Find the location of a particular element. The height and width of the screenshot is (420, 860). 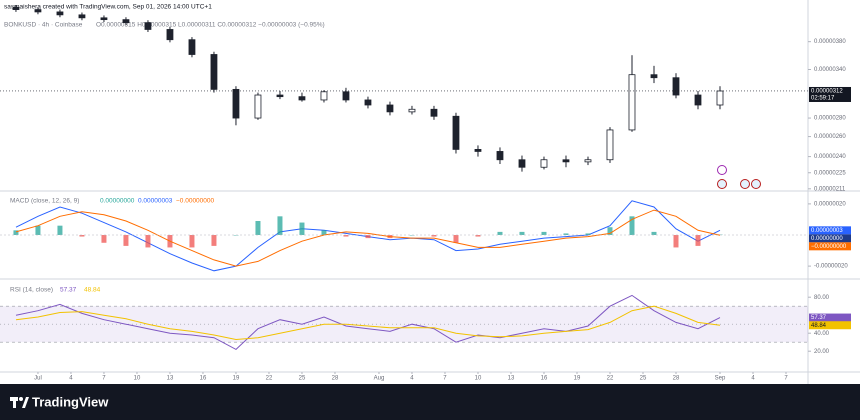

y-tick-label: 0.00000380 is located at coordinates (830, 42).